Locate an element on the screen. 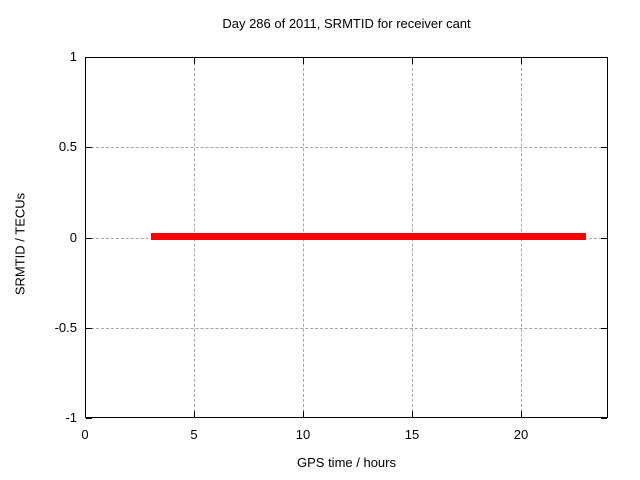 The width and height of the screenshot is (640, 480). y-tick-label: 0.5 is located at coordinates (67, 146).